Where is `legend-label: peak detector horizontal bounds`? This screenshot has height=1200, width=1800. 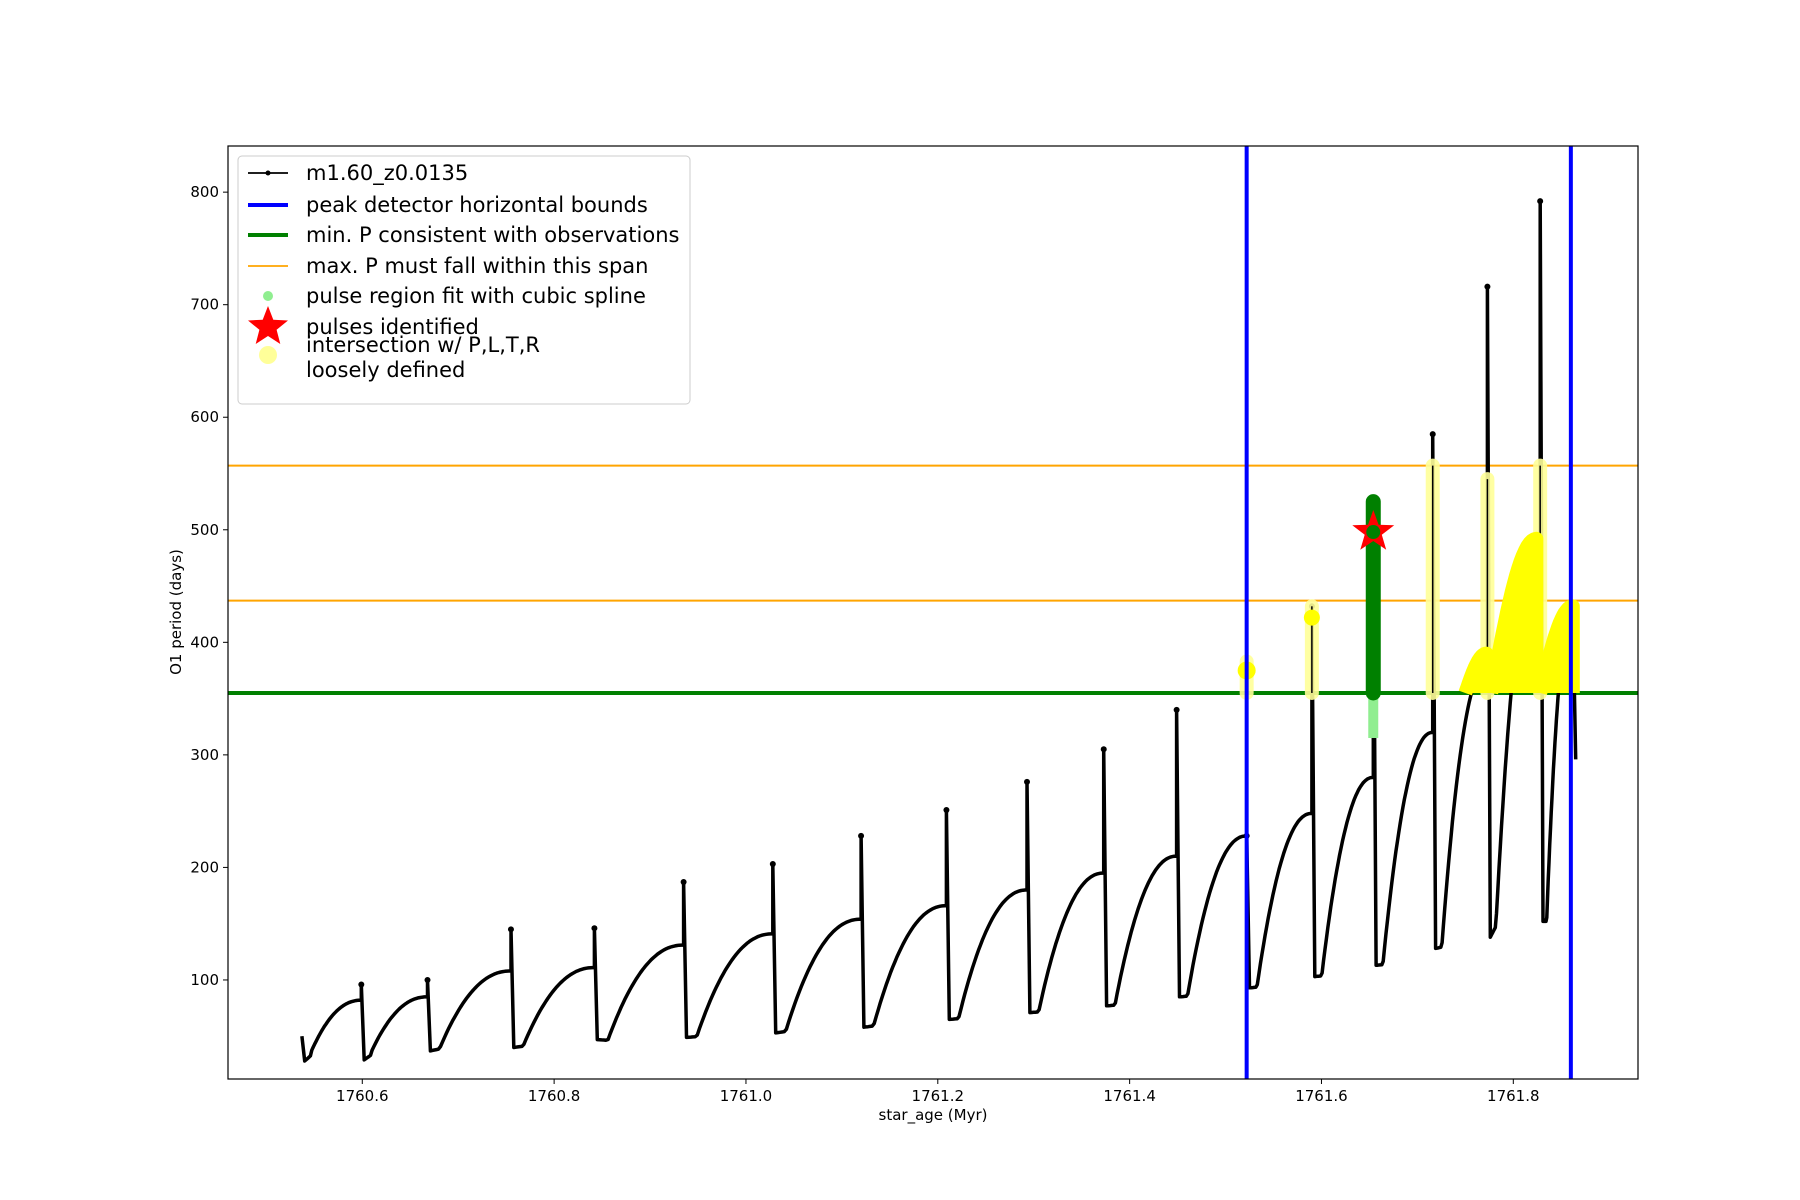 legend-label: peak detector horizontal bounds is located at coordinates (477, 205).